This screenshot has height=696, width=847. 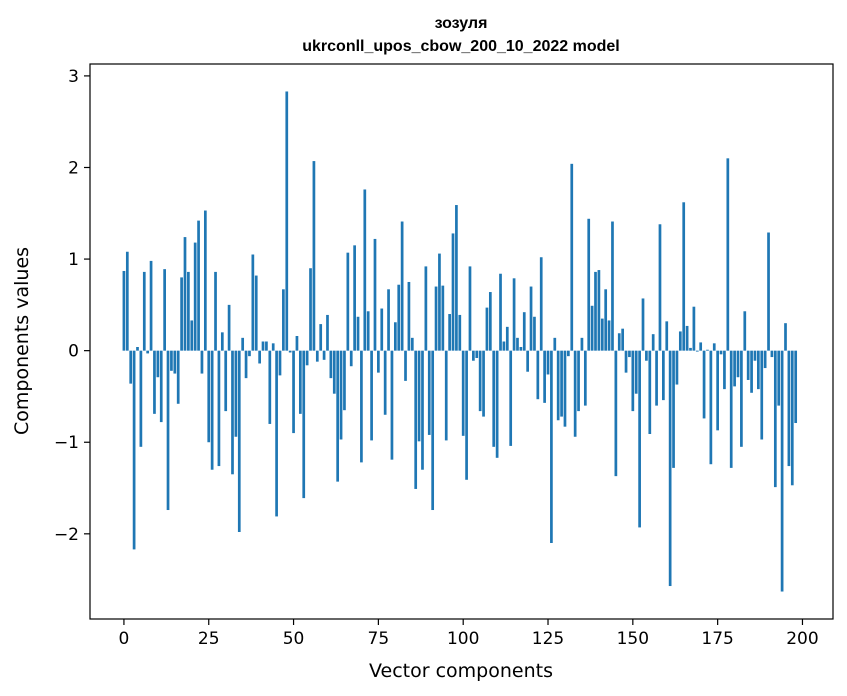 What do you see at coordinates (124, 639) in the screenshot?
I see `x-tick-label: 0` at bounding box center [124, 639].